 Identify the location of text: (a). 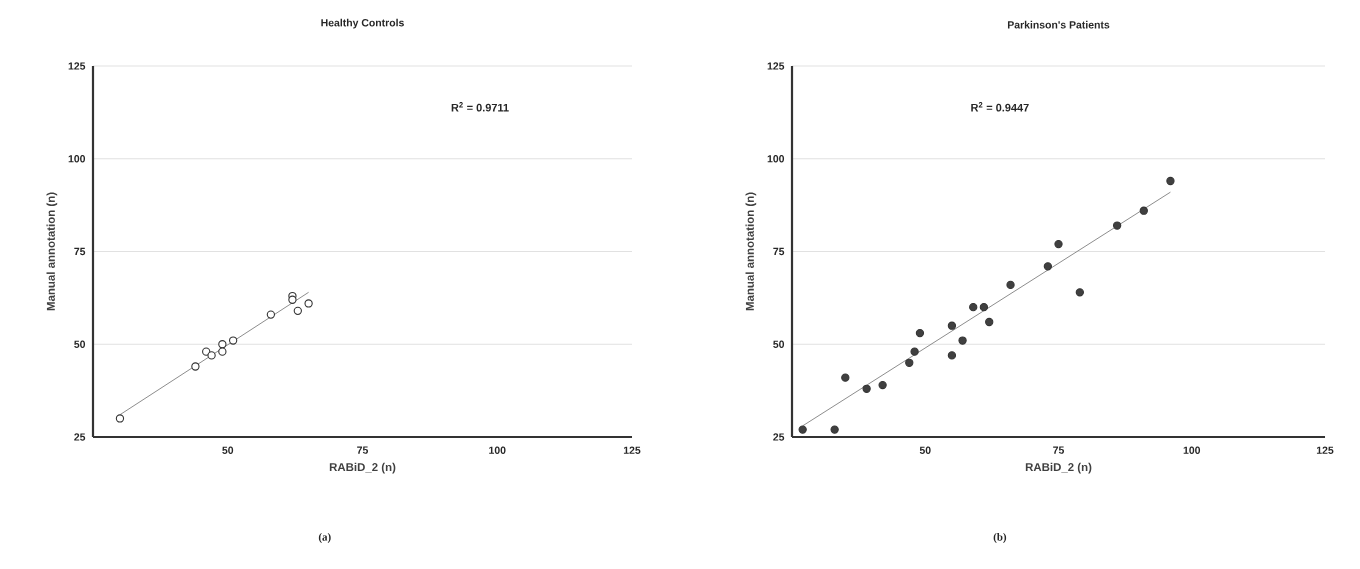
(324, 537).